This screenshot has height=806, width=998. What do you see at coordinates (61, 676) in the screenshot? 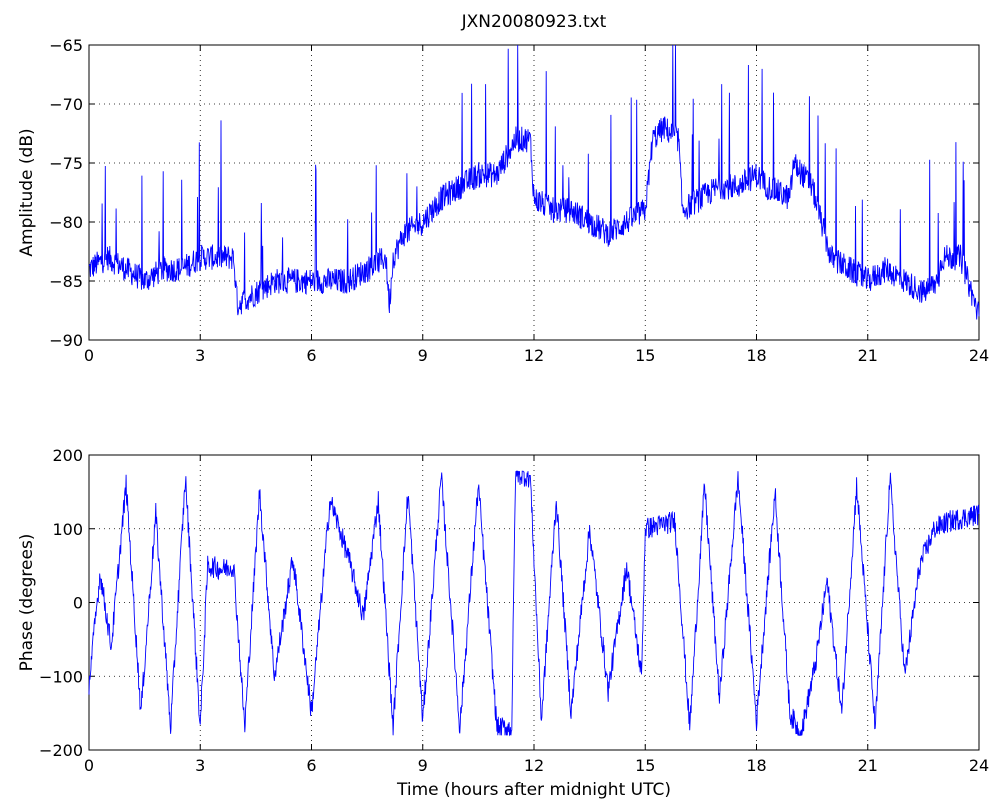
I see `y-tick-label: −100` at bounding box center [61, 676].